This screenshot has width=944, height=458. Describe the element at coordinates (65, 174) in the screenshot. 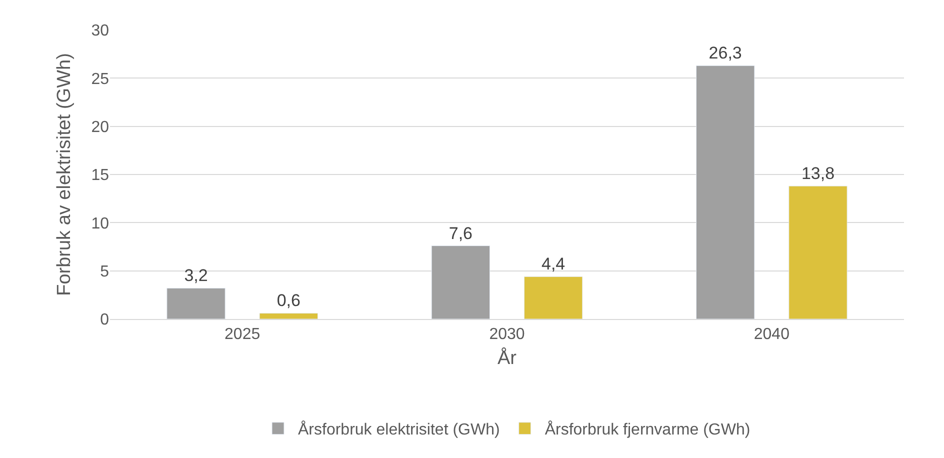

I see `y-axis-title: Forbruk av elektrisitet (GWh)` at that location.